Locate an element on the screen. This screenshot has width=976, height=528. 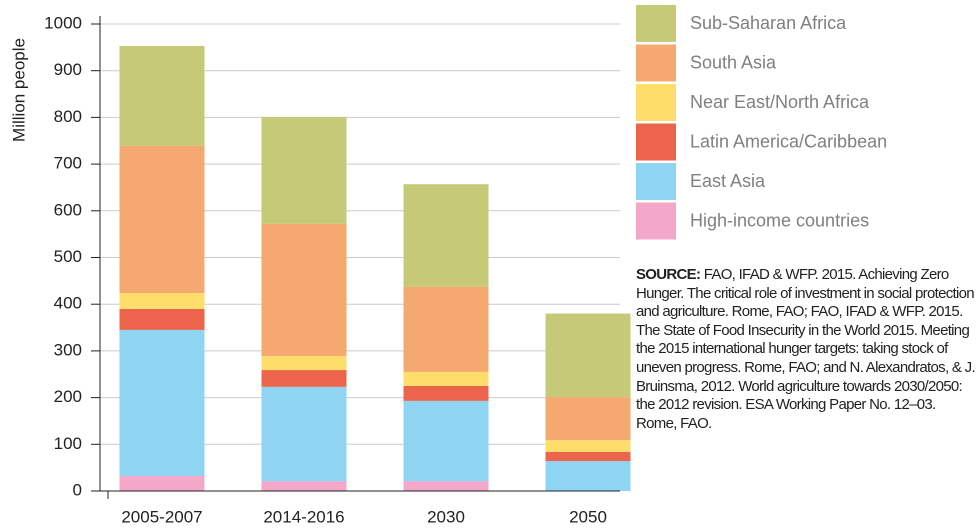
y-axis-label: Million people is located at coordinates (18, 90).